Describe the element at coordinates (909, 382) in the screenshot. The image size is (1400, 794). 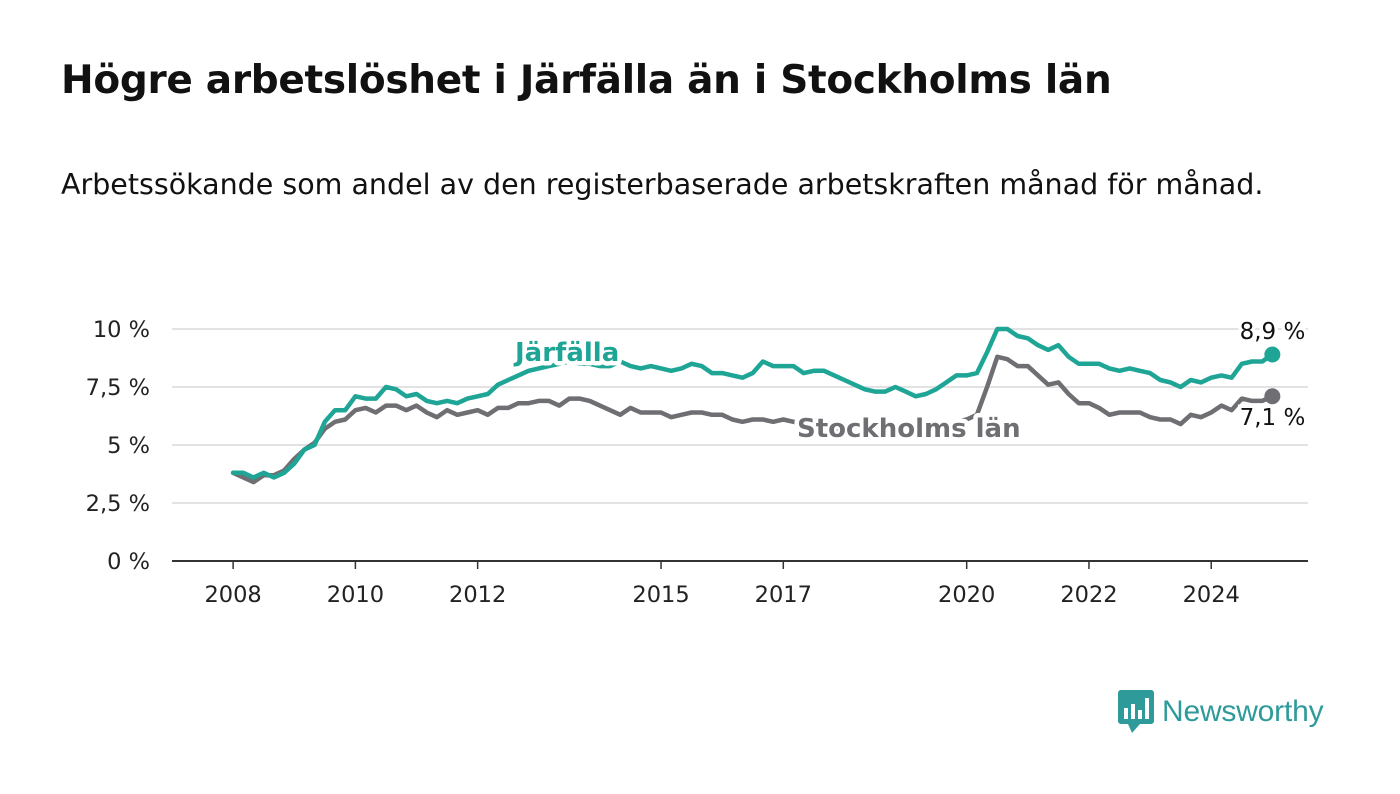
I see `series-labels: Järfälla Stockholms län 8,9 % 7,1 %` at that location.